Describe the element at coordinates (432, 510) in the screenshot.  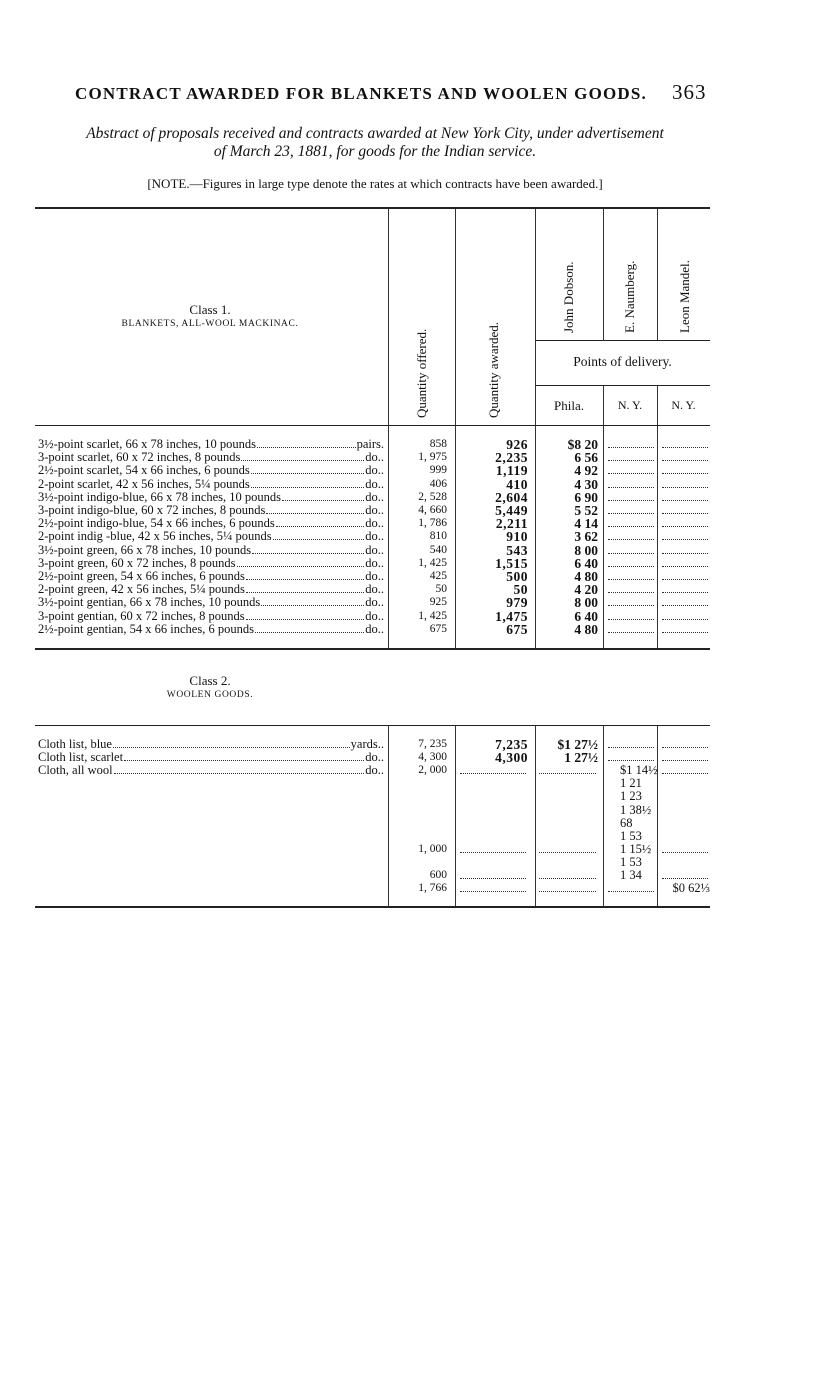
I see `cell-offered: 4, 660` at that location.